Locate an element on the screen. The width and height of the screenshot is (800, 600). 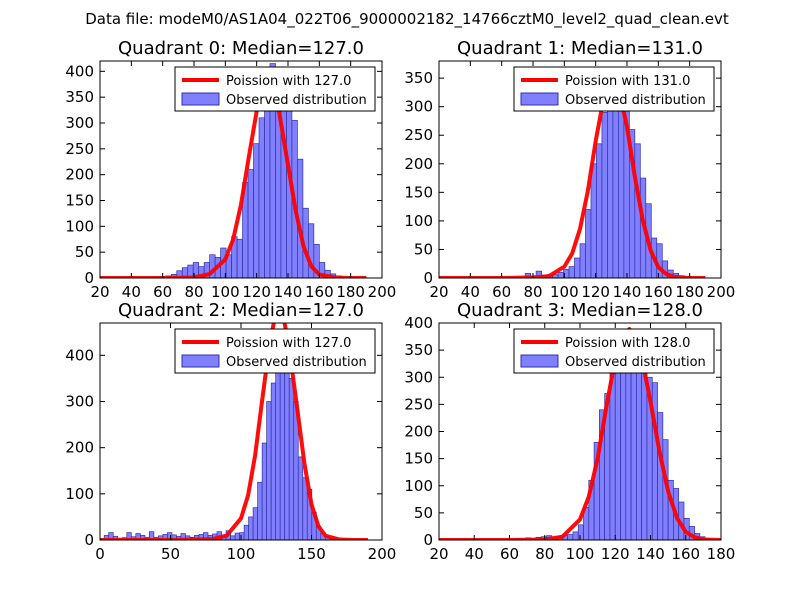
legend: Poission with 127.0 Observed distribution is located at coordinates (275, 89).